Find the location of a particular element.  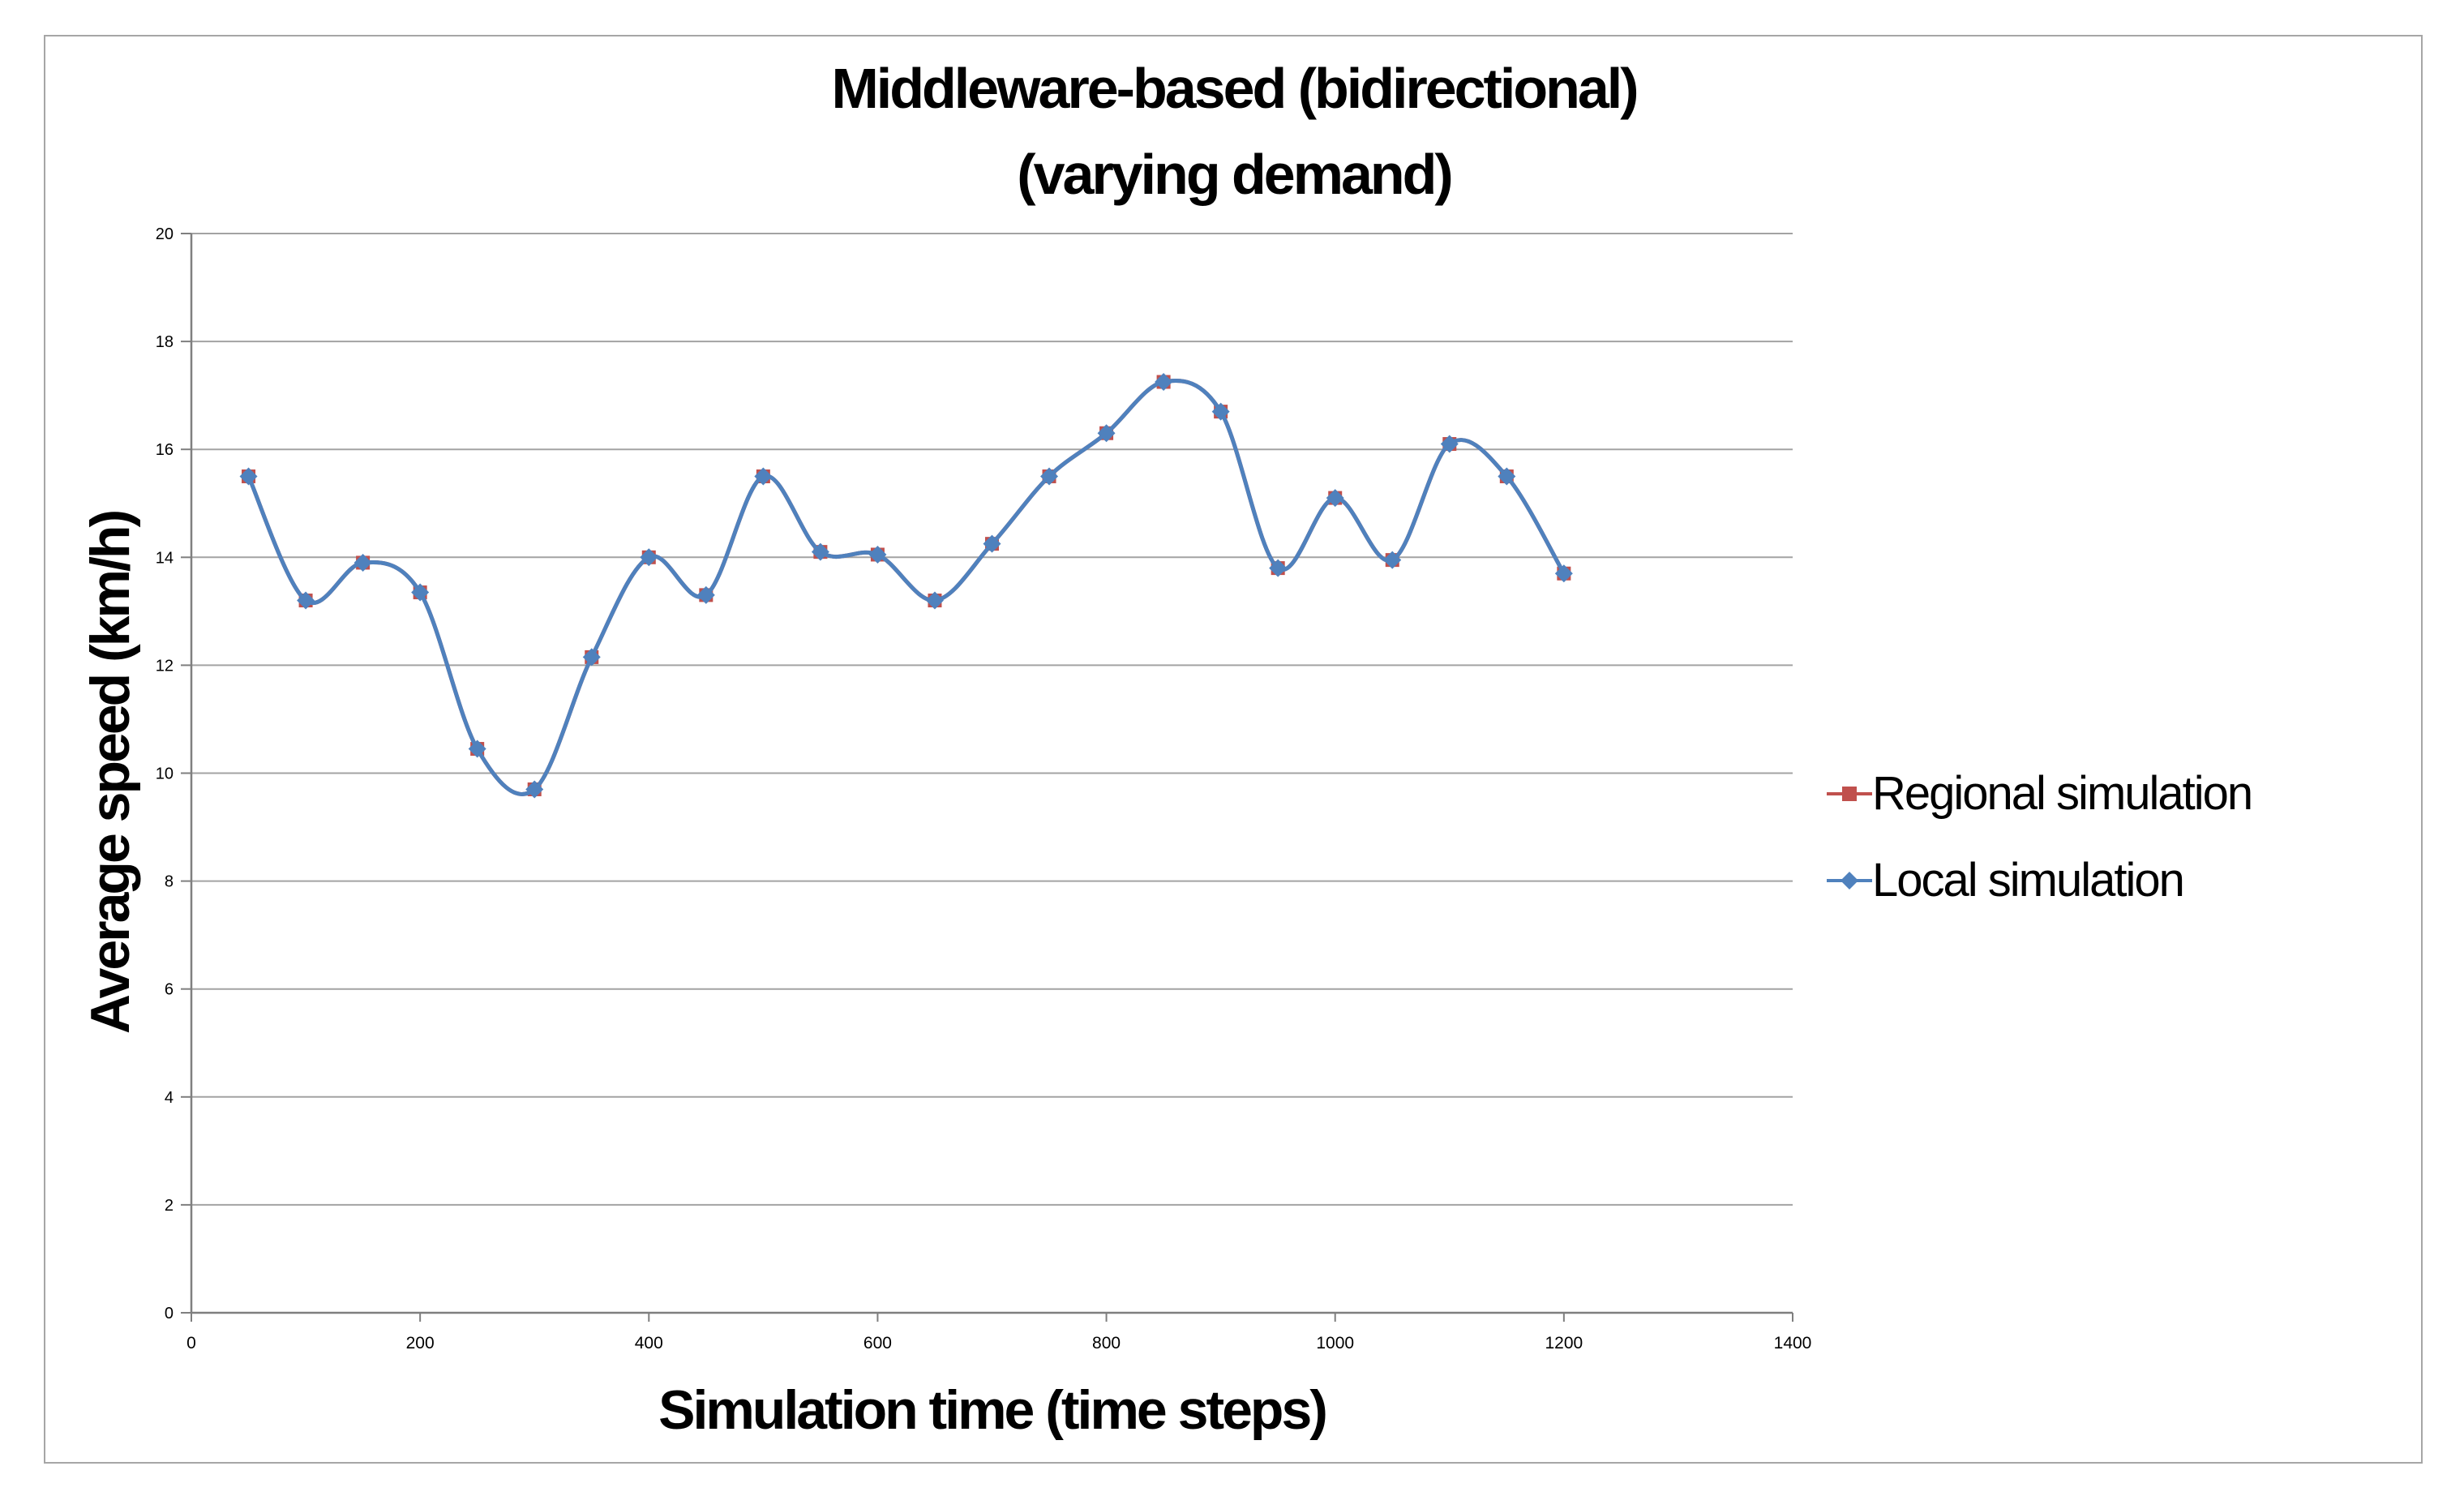

legend: Regional simulation Local simulation is located at coordinates (2040, 850).